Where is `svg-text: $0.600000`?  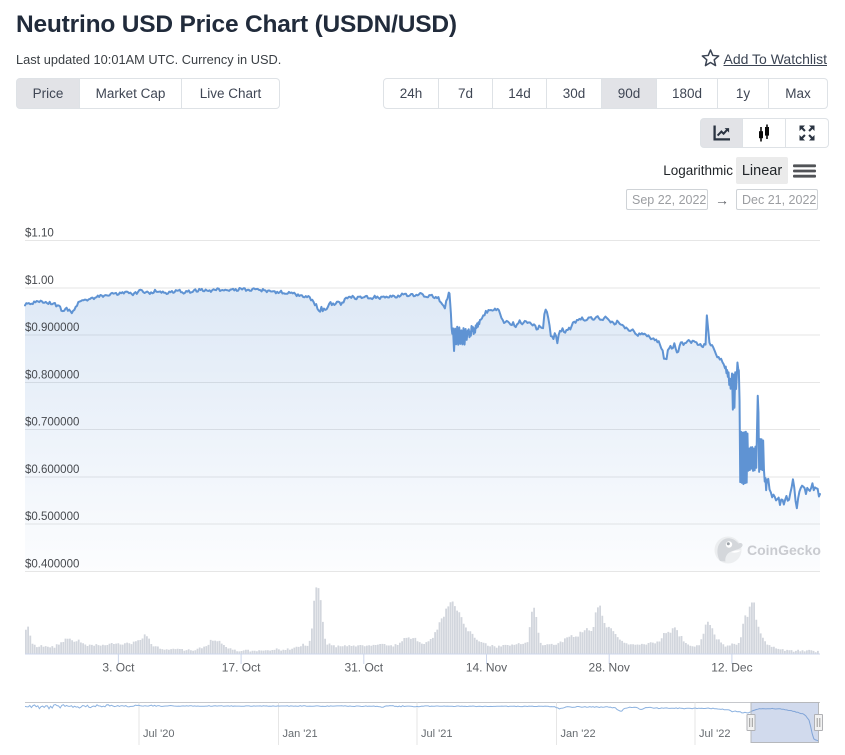
svg-text: $0.600000 is located at coordinates (52, 470).